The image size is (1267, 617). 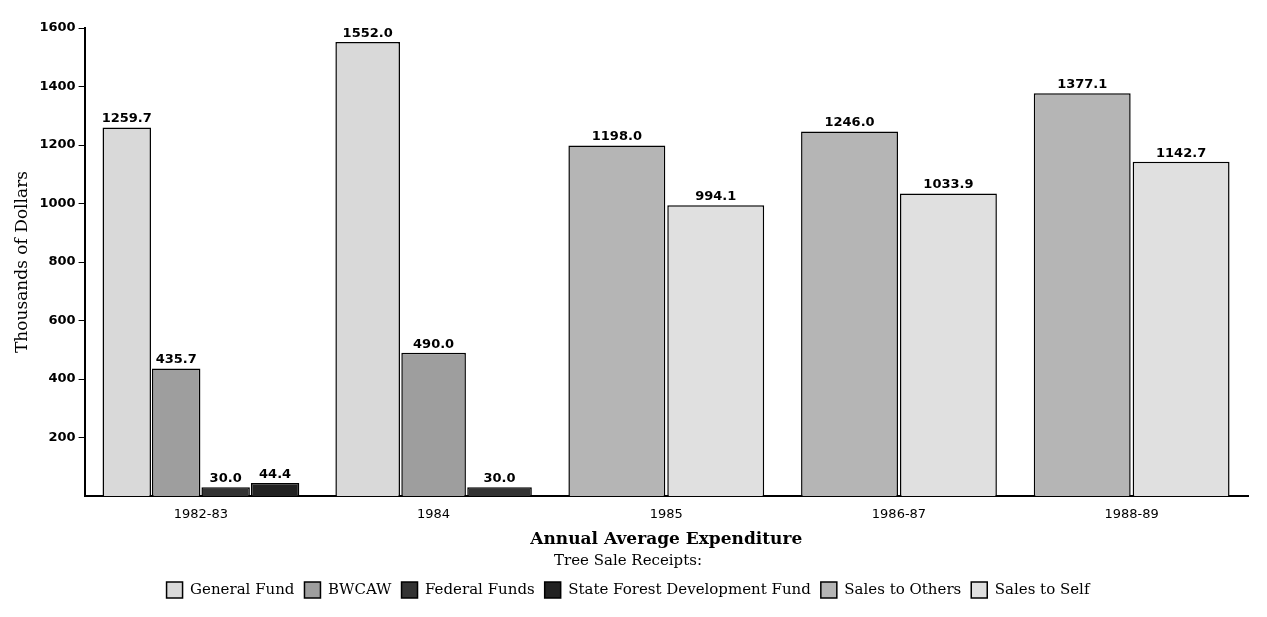 What do you see at coordinates (176, 359) in the screenshot?
I see `data-label: 435.7` at bounding box center [176, 359].